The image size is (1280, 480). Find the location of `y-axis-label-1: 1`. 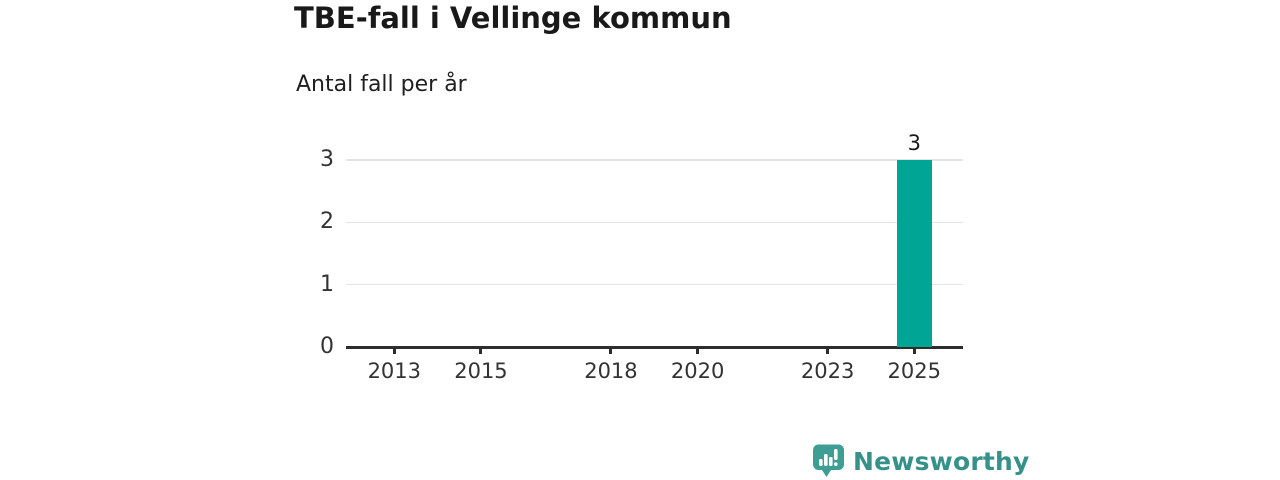

y-axis-label-1: 1 is located at coordinates (327, 284).